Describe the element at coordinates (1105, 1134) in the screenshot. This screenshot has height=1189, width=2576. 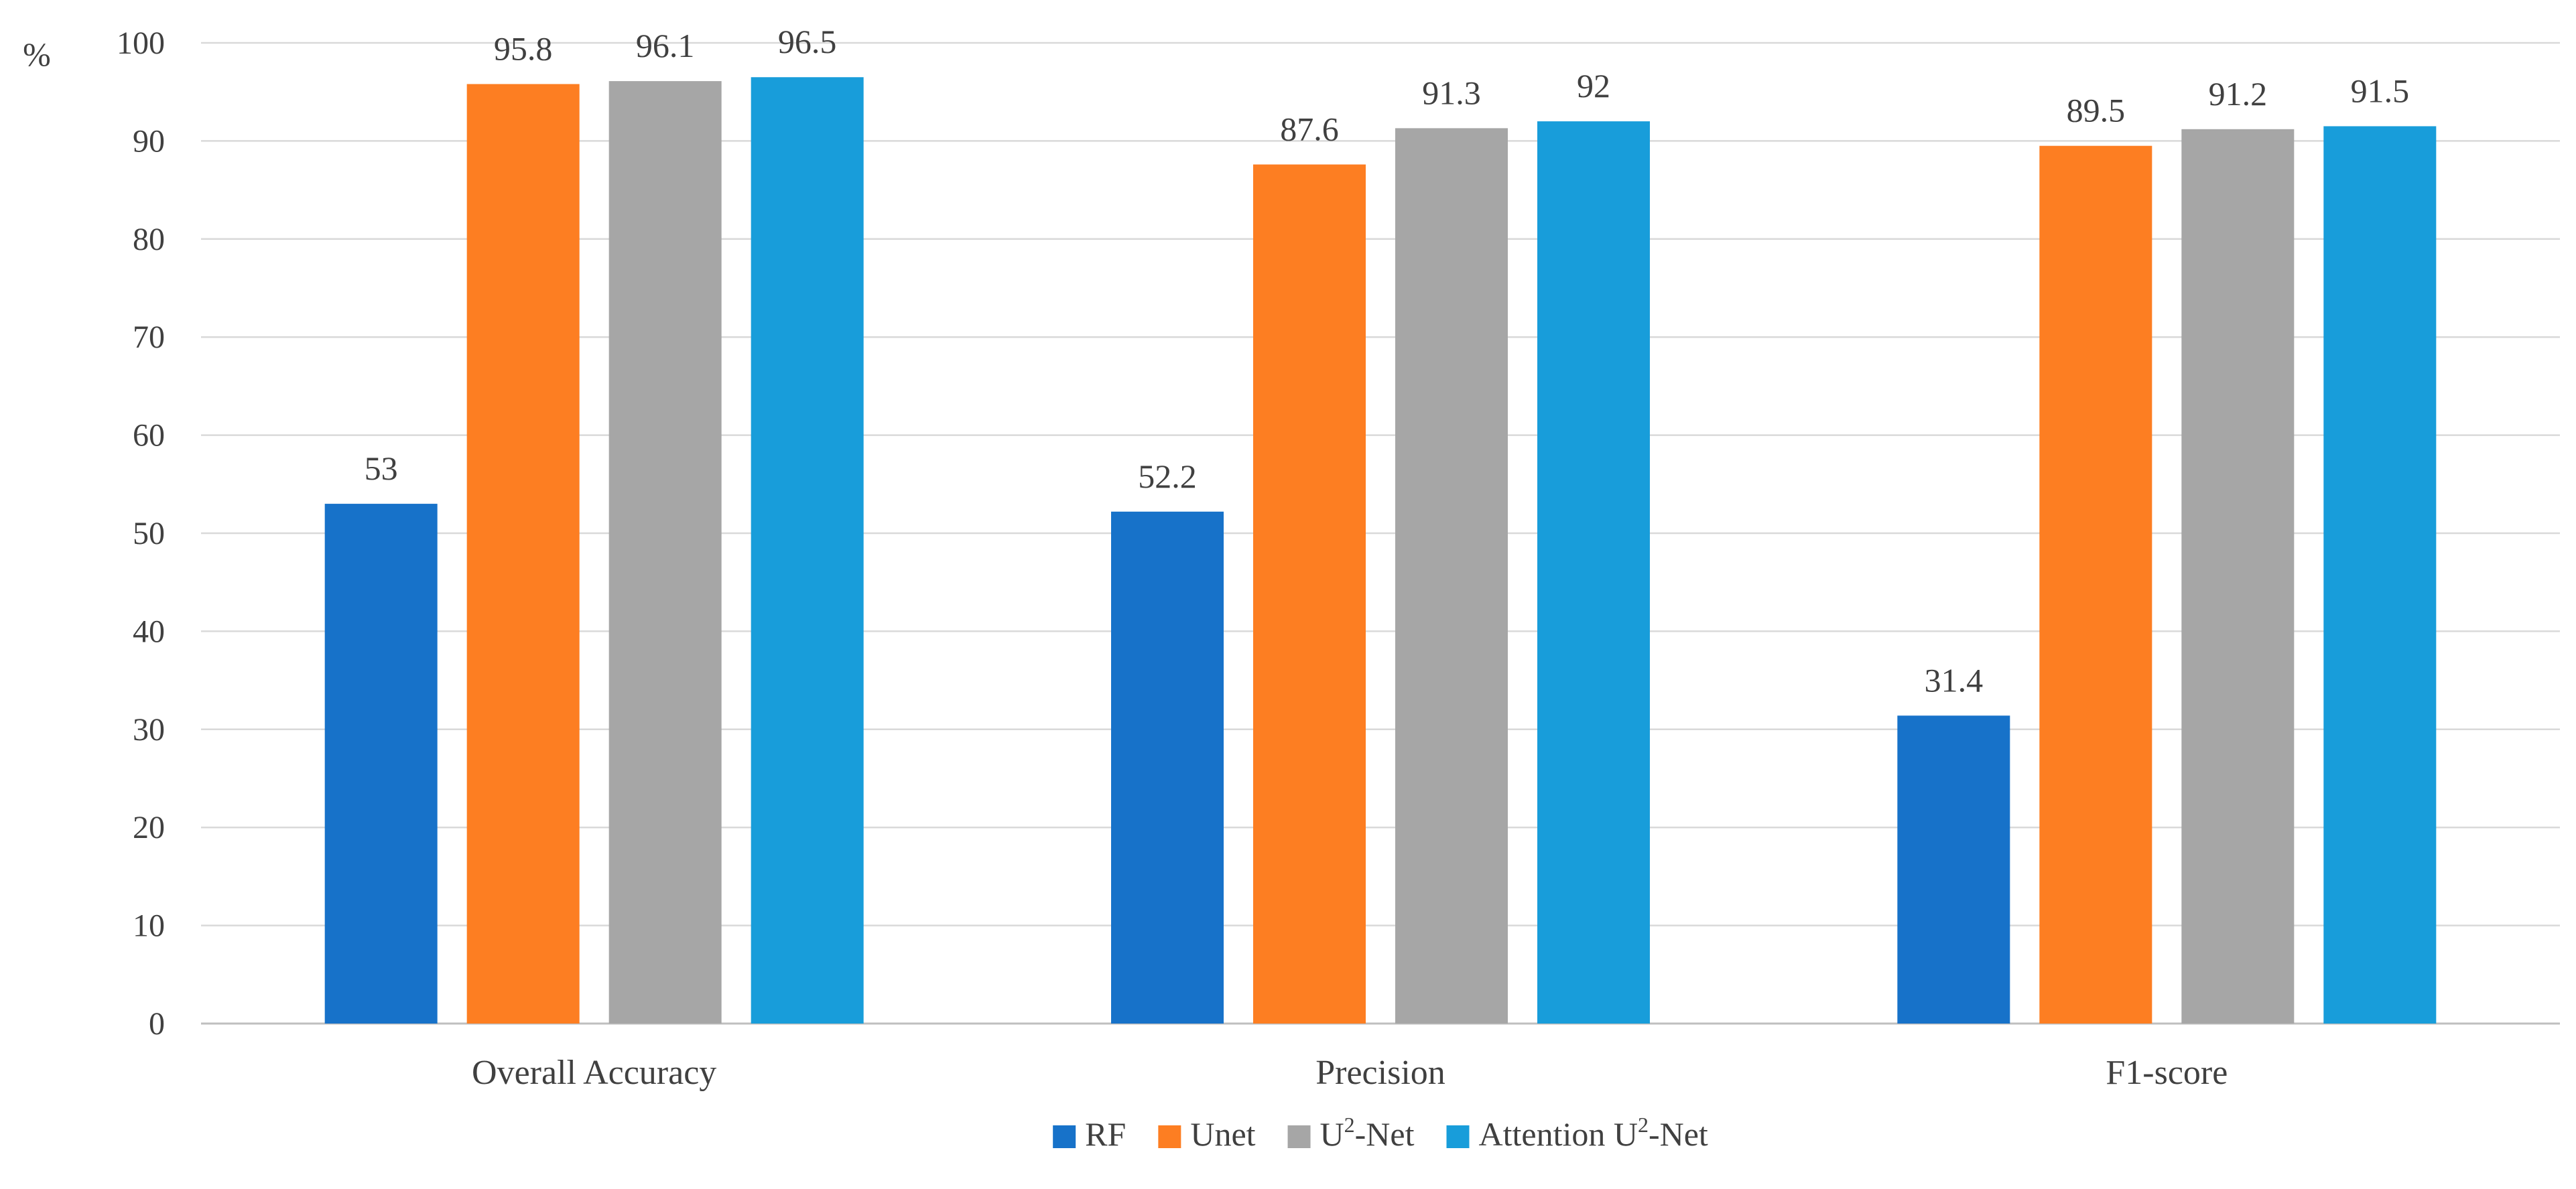
I see `legend-label: RF` at that location.